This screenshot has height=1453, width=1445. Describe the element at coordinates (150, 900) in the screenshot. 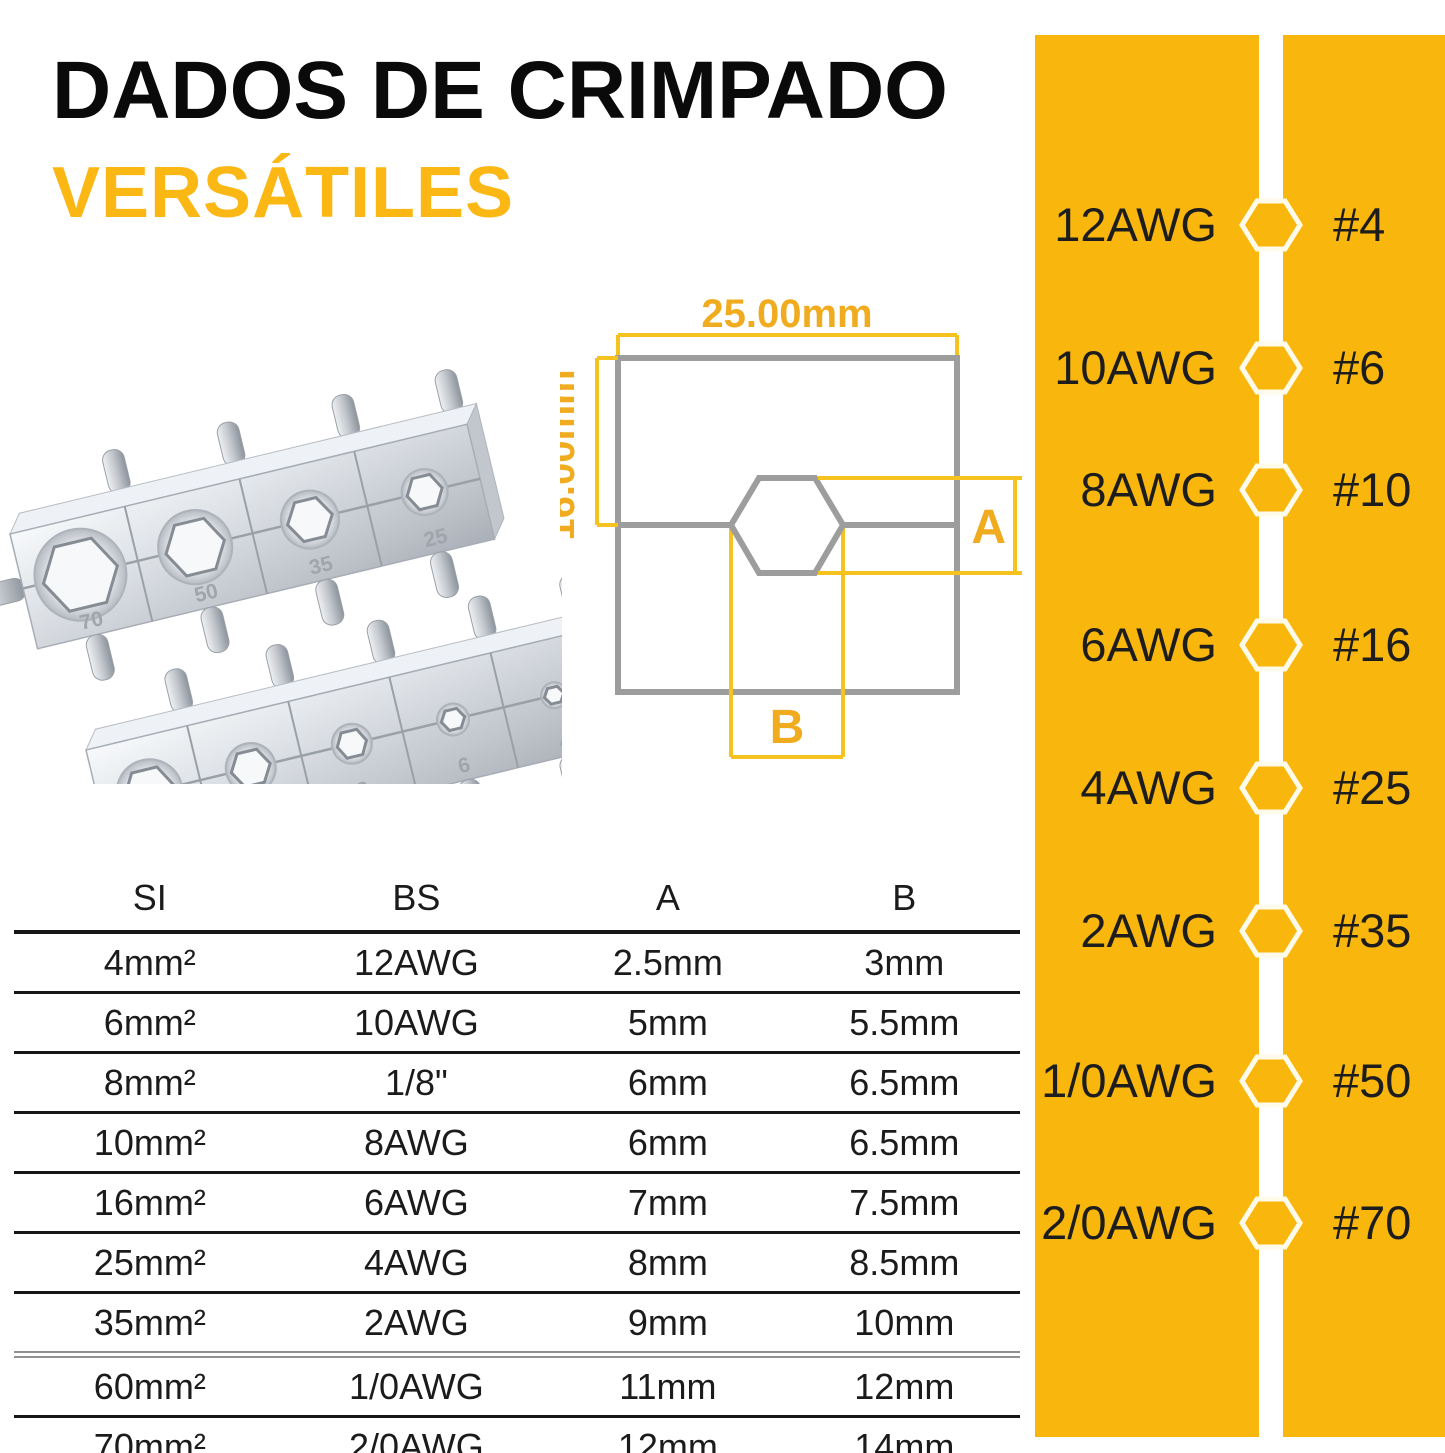

I see `column-header-si: SI` at that location.